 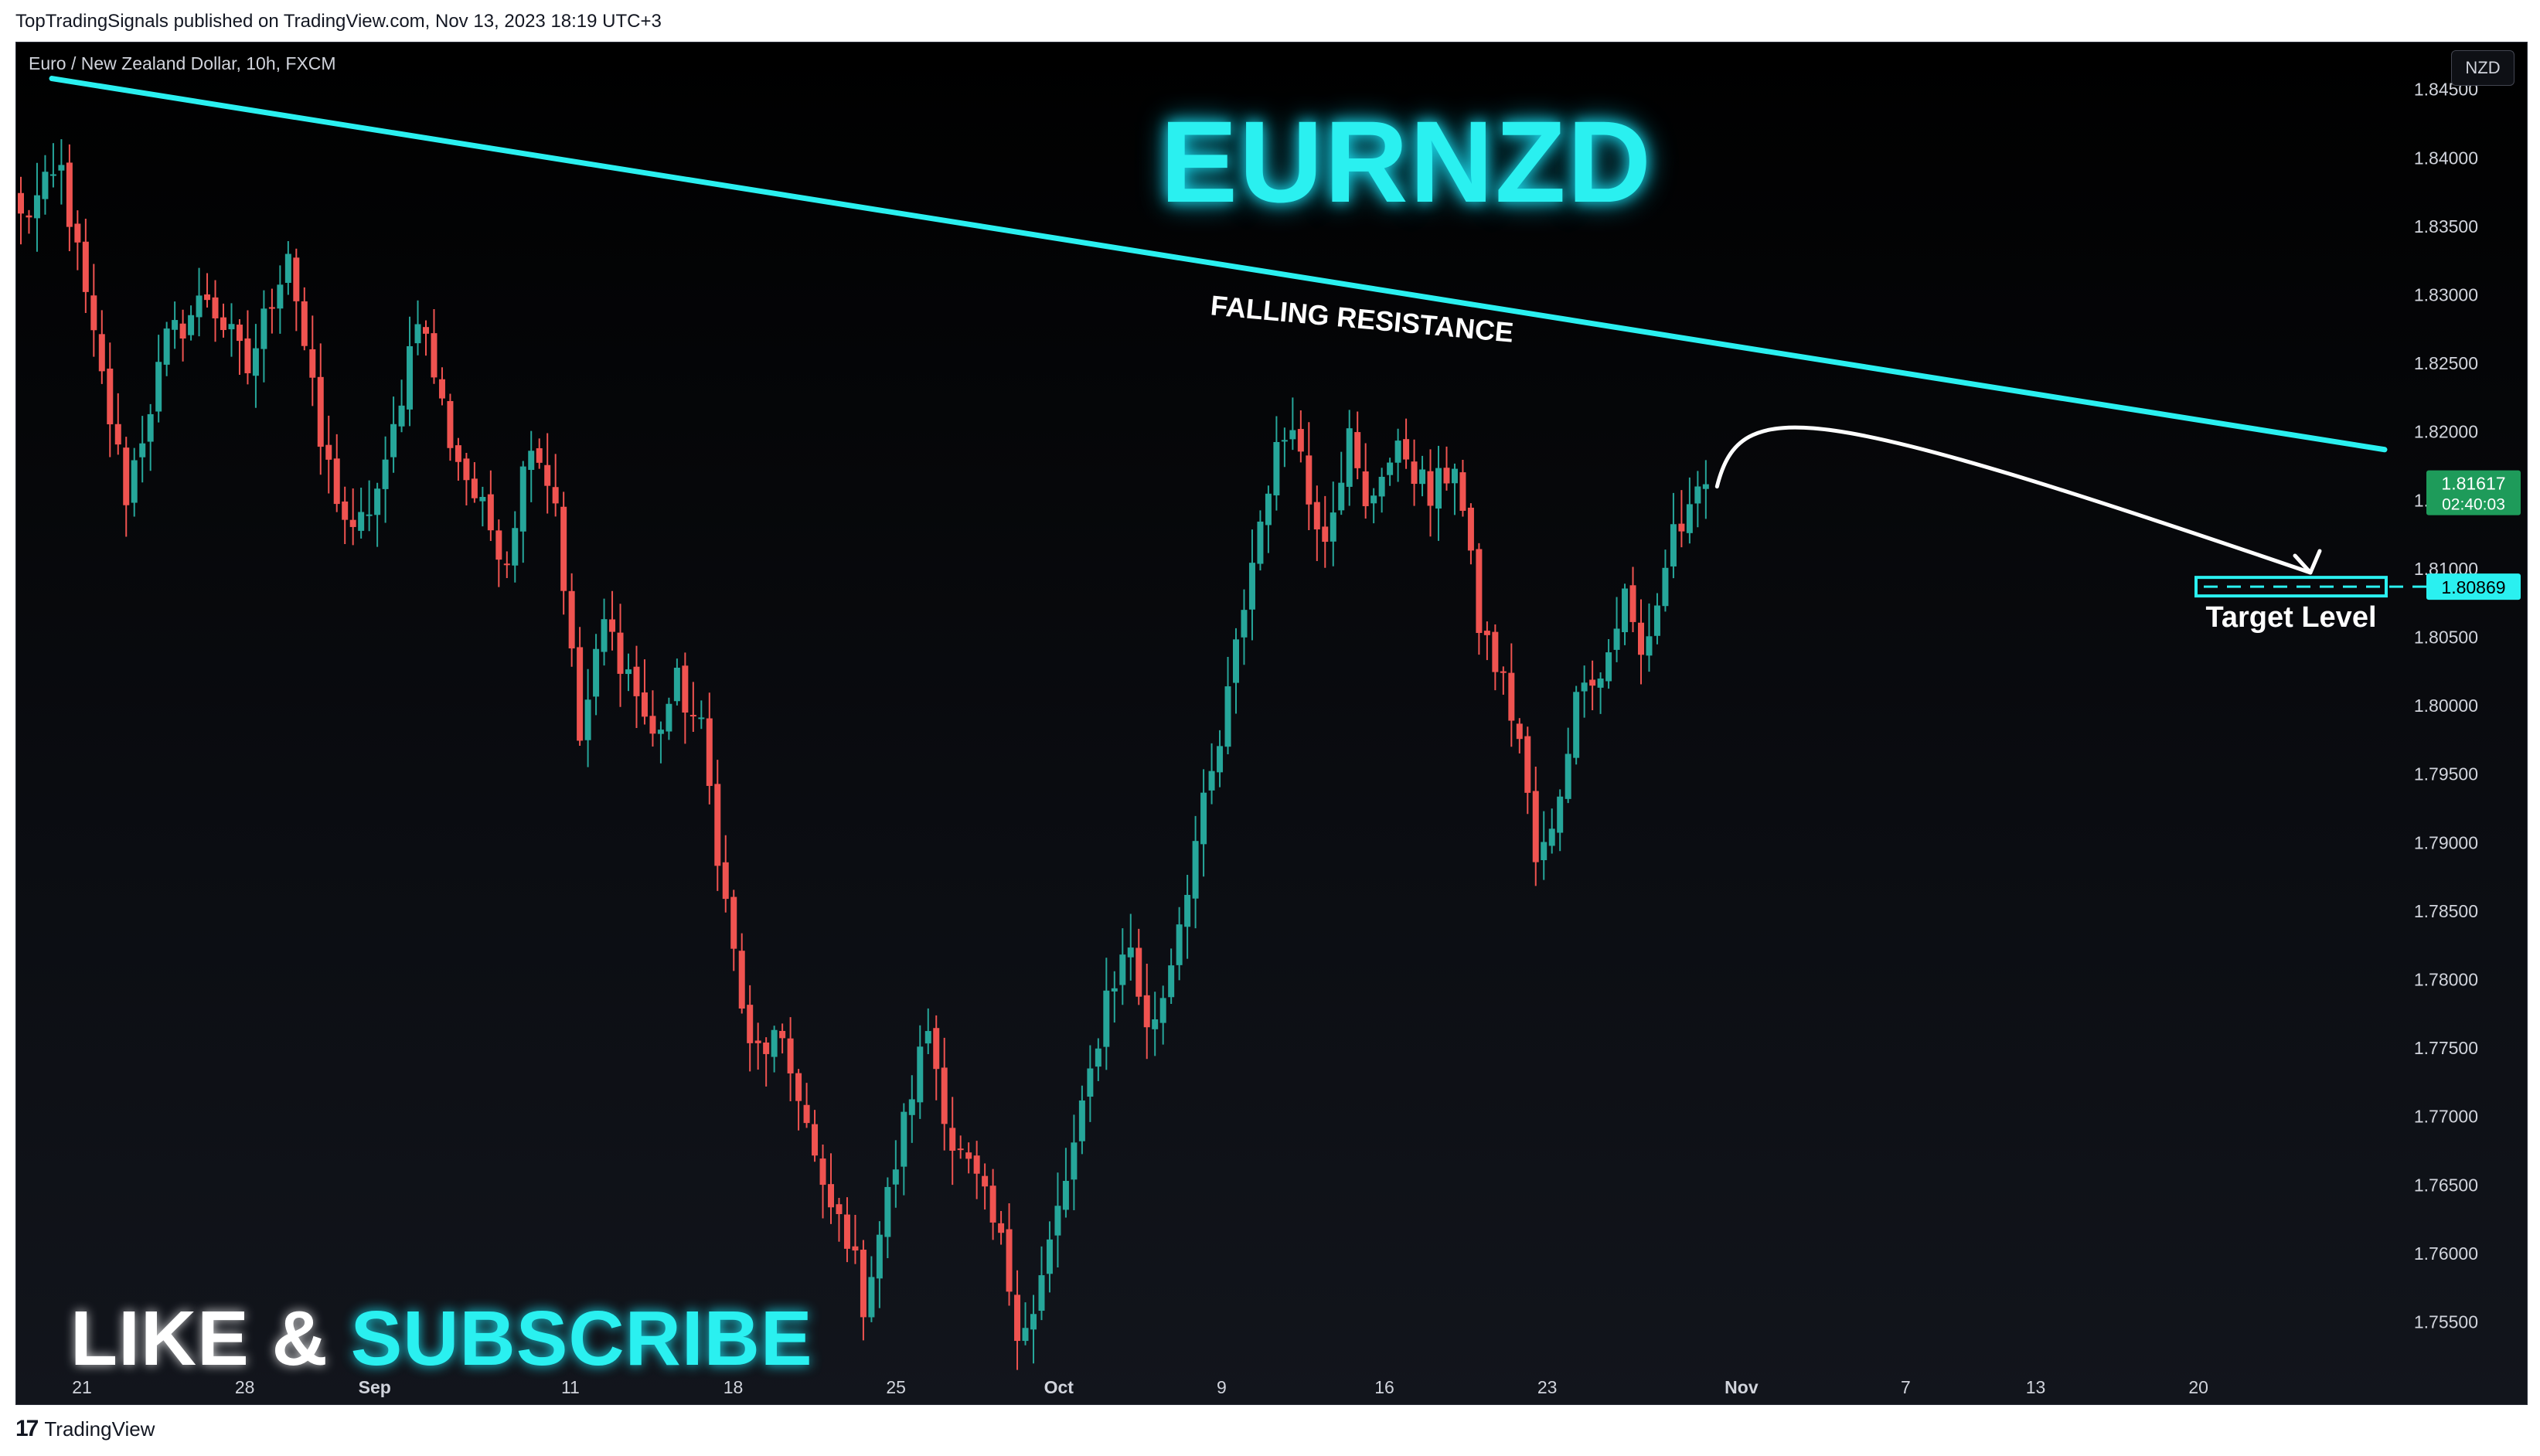 What do you see at coordinates (182, 63) in the screenshot?
I see `symbol-legend: Euro / New Zealand Dollar, 10h, FXCM` at bounding box center [182, 63].